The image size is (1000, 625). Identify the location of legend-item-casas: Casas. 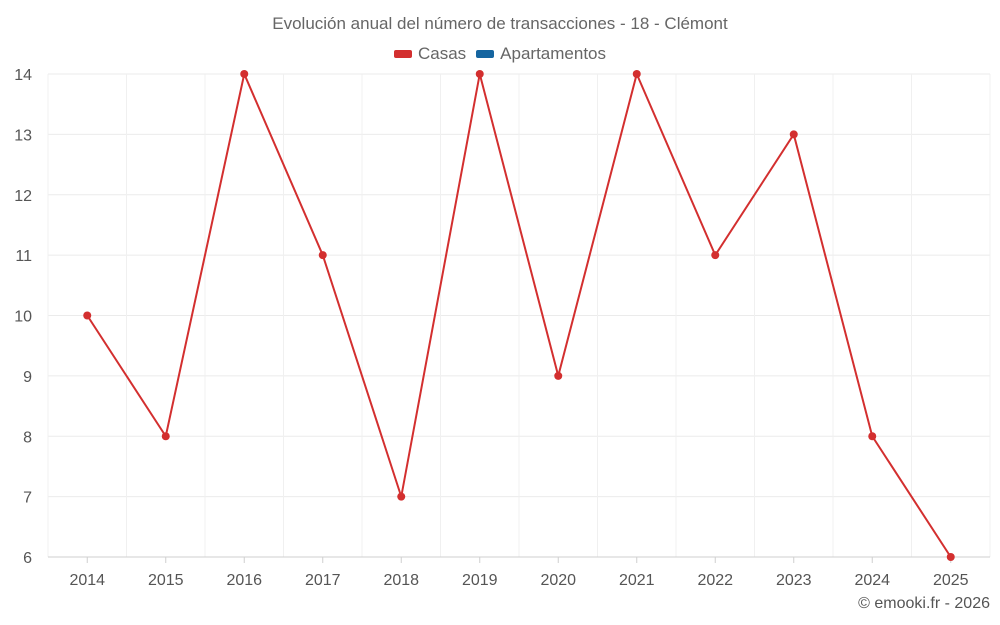
(430, 54).